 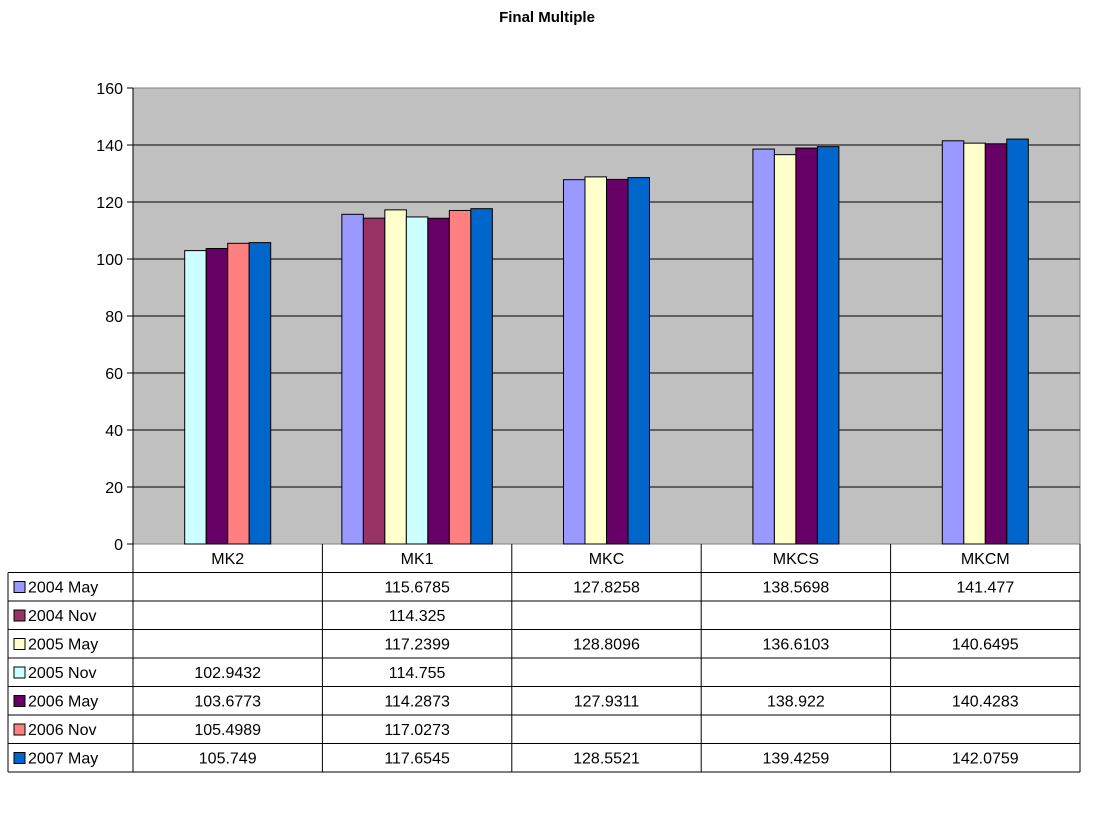 I want to click on data-label: 103.6773, so click(x=227, y=702).